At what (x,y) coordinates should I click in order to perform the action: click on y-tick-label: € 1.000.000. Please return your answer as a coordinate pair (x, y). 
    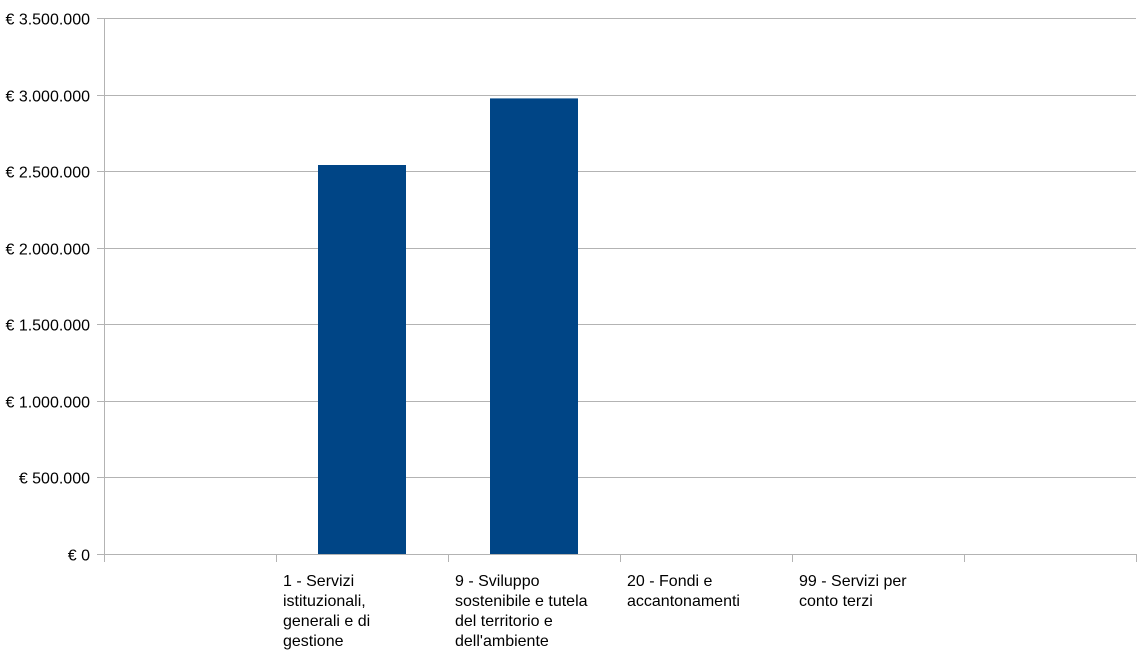
    Looking at the image, I should click on (47, 403).